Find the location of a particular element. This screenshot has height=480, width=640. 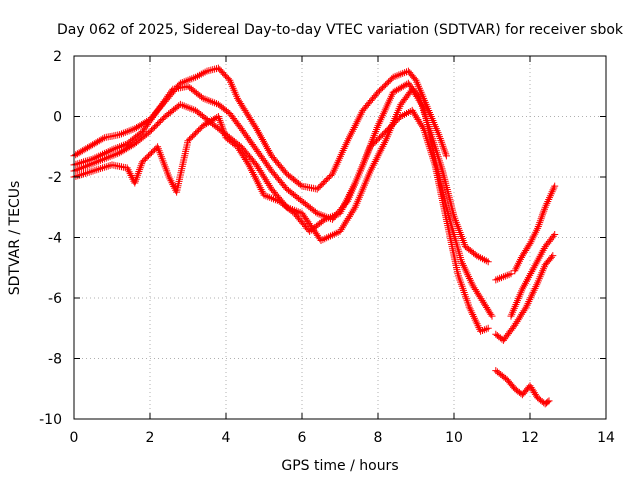

y-axis-label: SDTVAR / TECUs is located at coordinates (15, 238).